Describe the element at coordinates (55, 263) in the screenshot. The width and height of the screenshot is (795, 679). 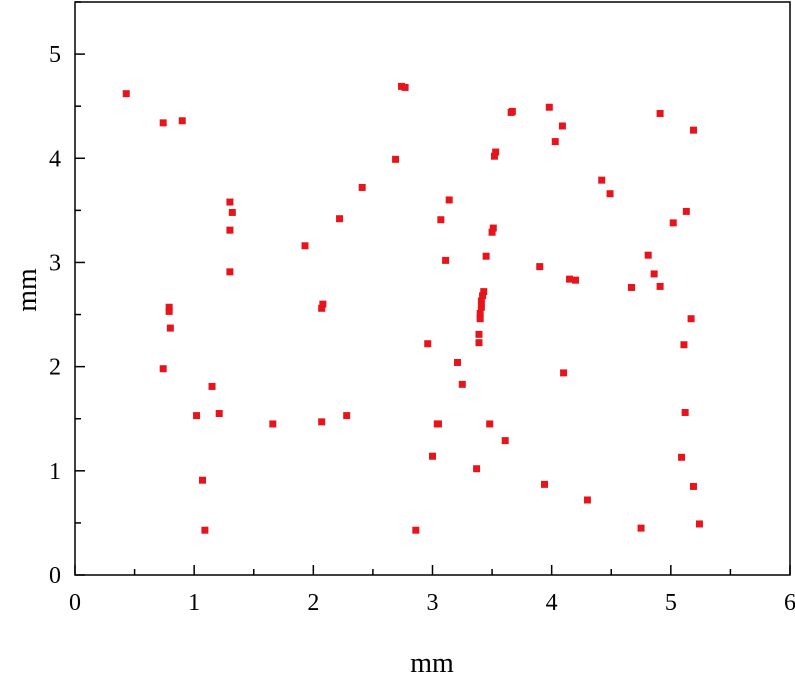
I see `y-tick-label: 3` at that location.